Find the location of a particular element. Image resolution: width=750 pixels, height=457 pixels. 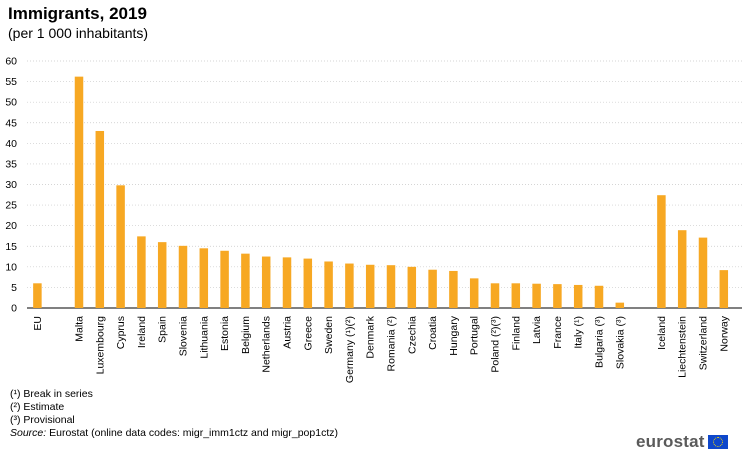

footnote-estimate: (²) Estimate is located at coordinates (37, 407).